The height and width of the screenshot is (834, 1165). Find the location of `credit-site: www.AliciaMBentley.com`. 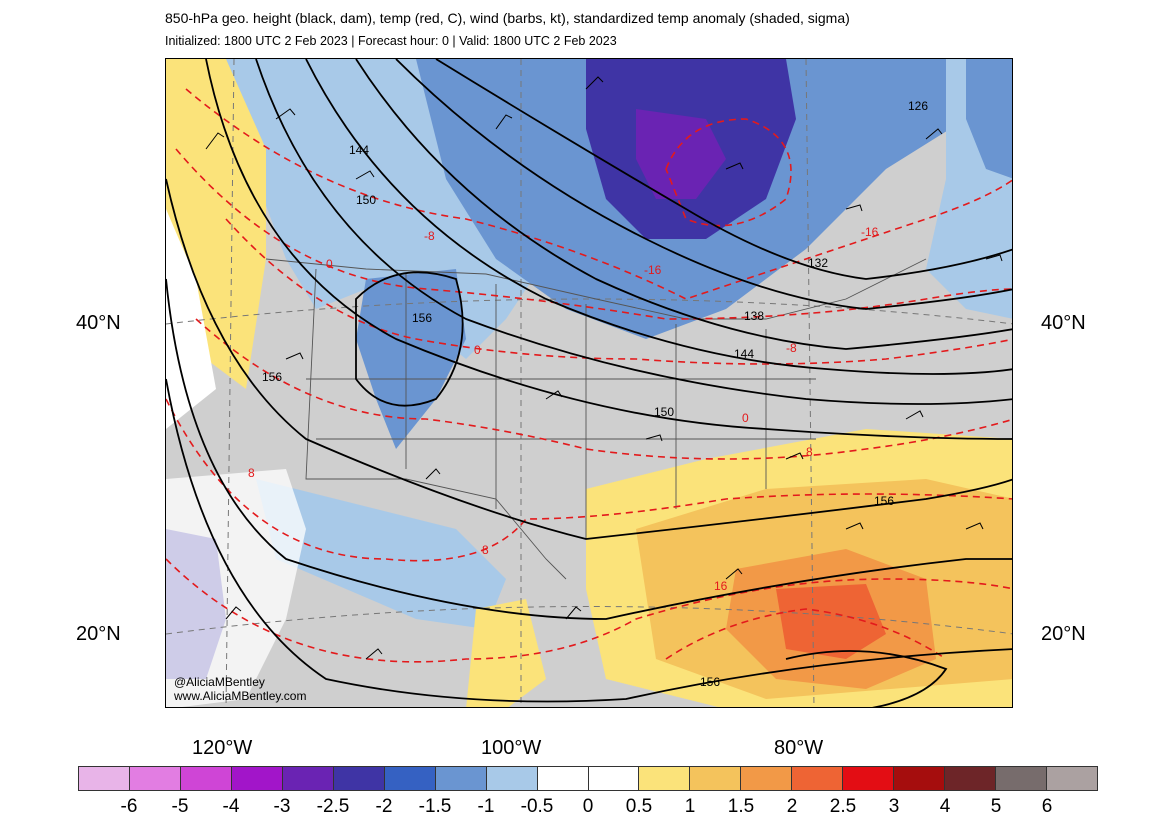

credit-site: www.AliciaMBentley.com is located at coordinates (240, 696).